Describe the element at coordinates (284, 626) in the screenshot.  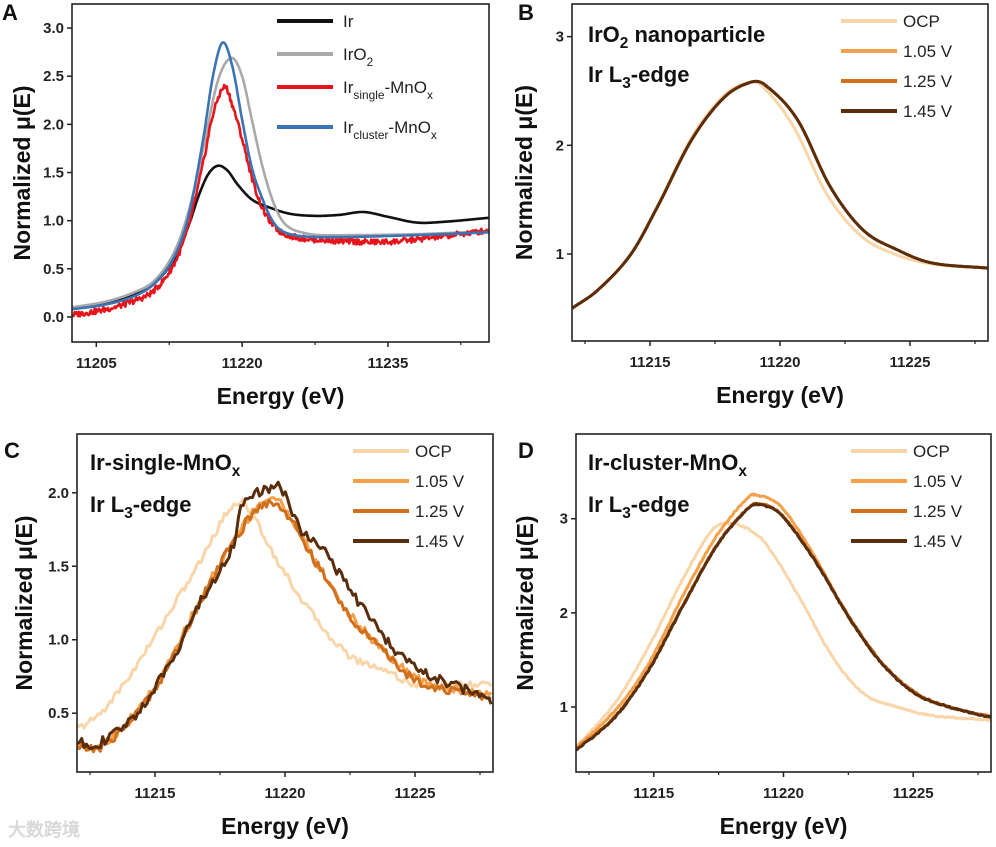
I see `series-line-1-25-v` at that location.